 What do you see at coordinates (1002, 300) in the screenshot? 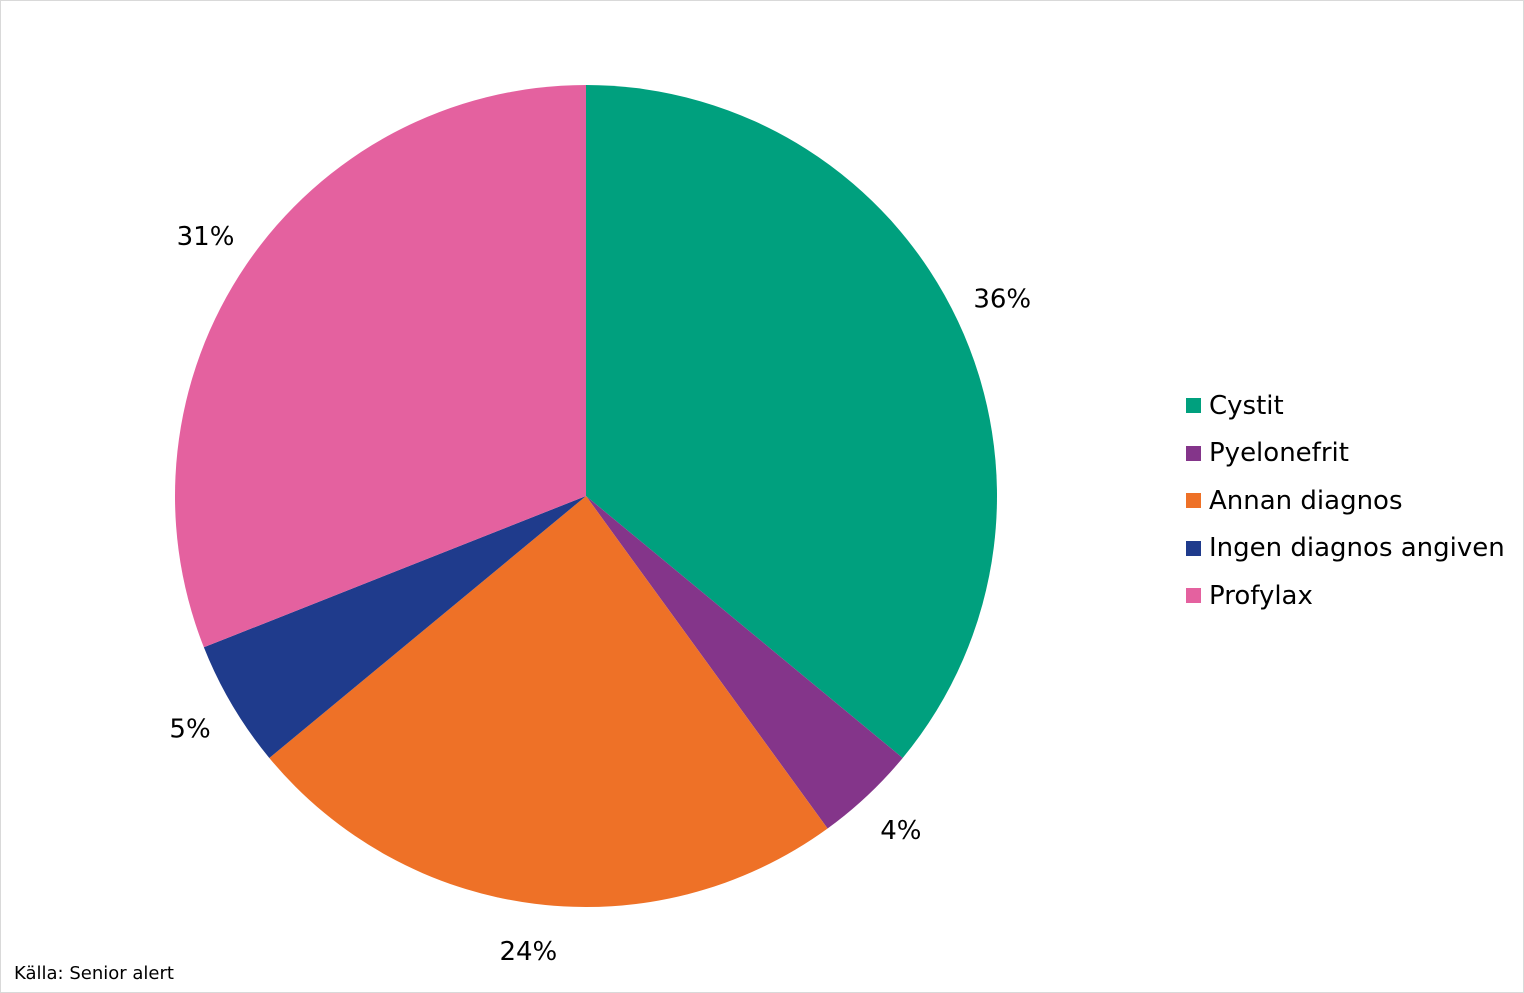
I see `data-label-cystit: 36%` at bounding box center [1002, 300].